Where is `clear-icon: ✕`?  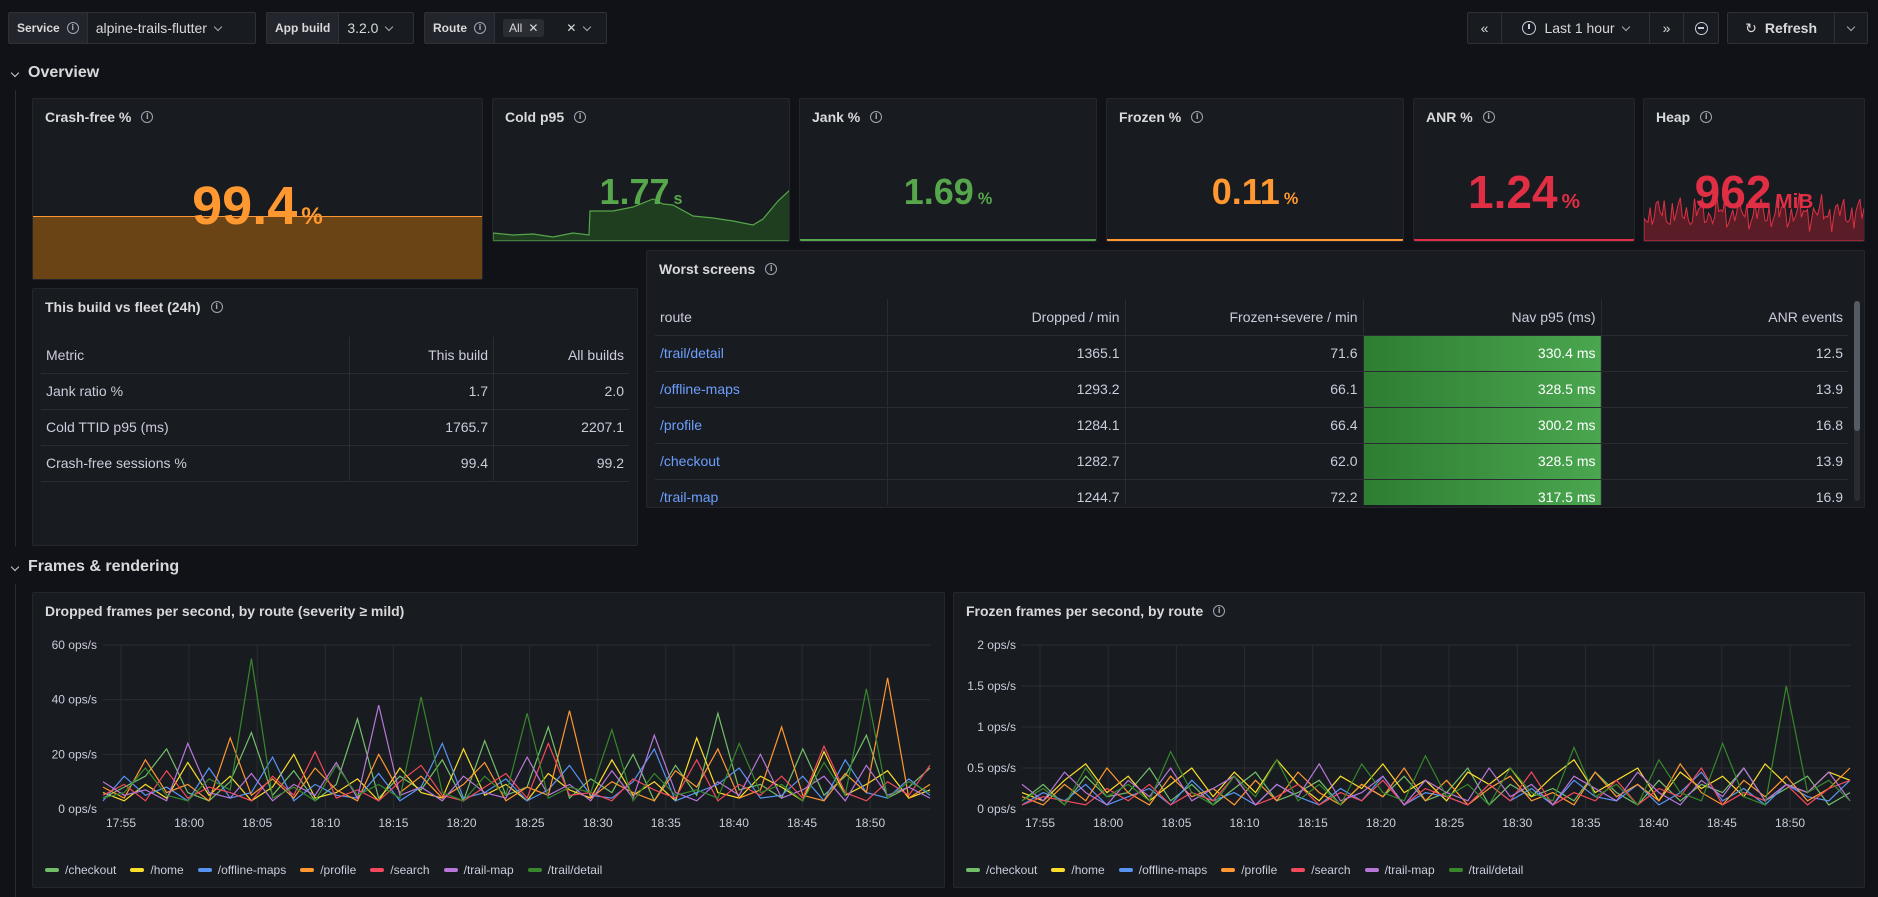
clear-icon: ✕ is located at coordinates (571, 28).